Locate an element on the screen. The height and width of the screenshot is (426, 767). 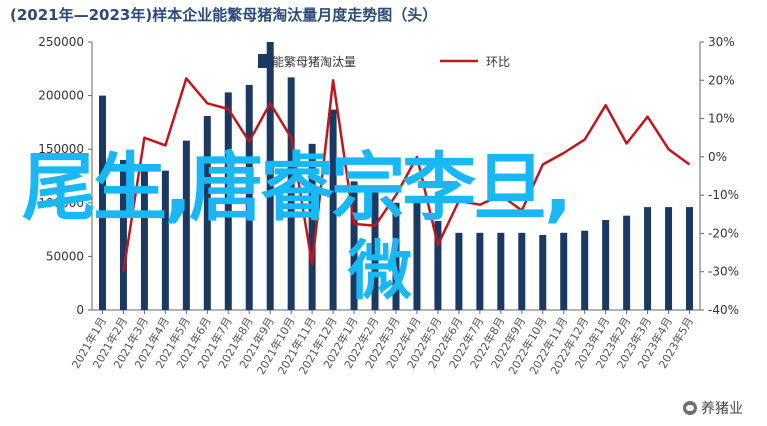
overlay-text-line-2: 微 is located at coordinates (380, 272).